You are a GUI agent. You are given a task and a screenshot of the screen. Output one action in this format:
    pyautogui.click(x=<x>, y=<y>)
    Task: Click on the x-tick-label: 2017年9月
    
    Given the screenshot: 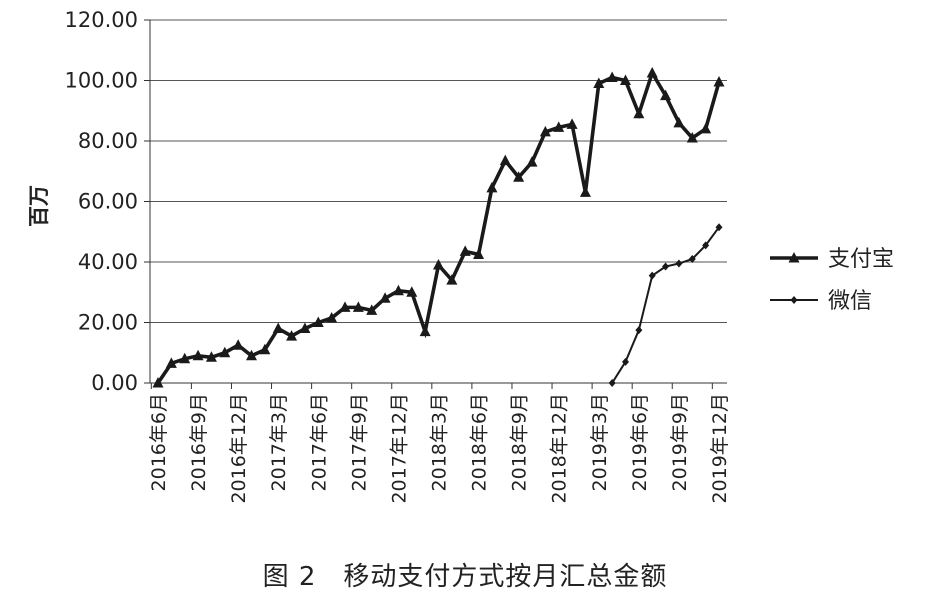 What is the action you would take?
    pyautogui.click(x=359, y=442)
    